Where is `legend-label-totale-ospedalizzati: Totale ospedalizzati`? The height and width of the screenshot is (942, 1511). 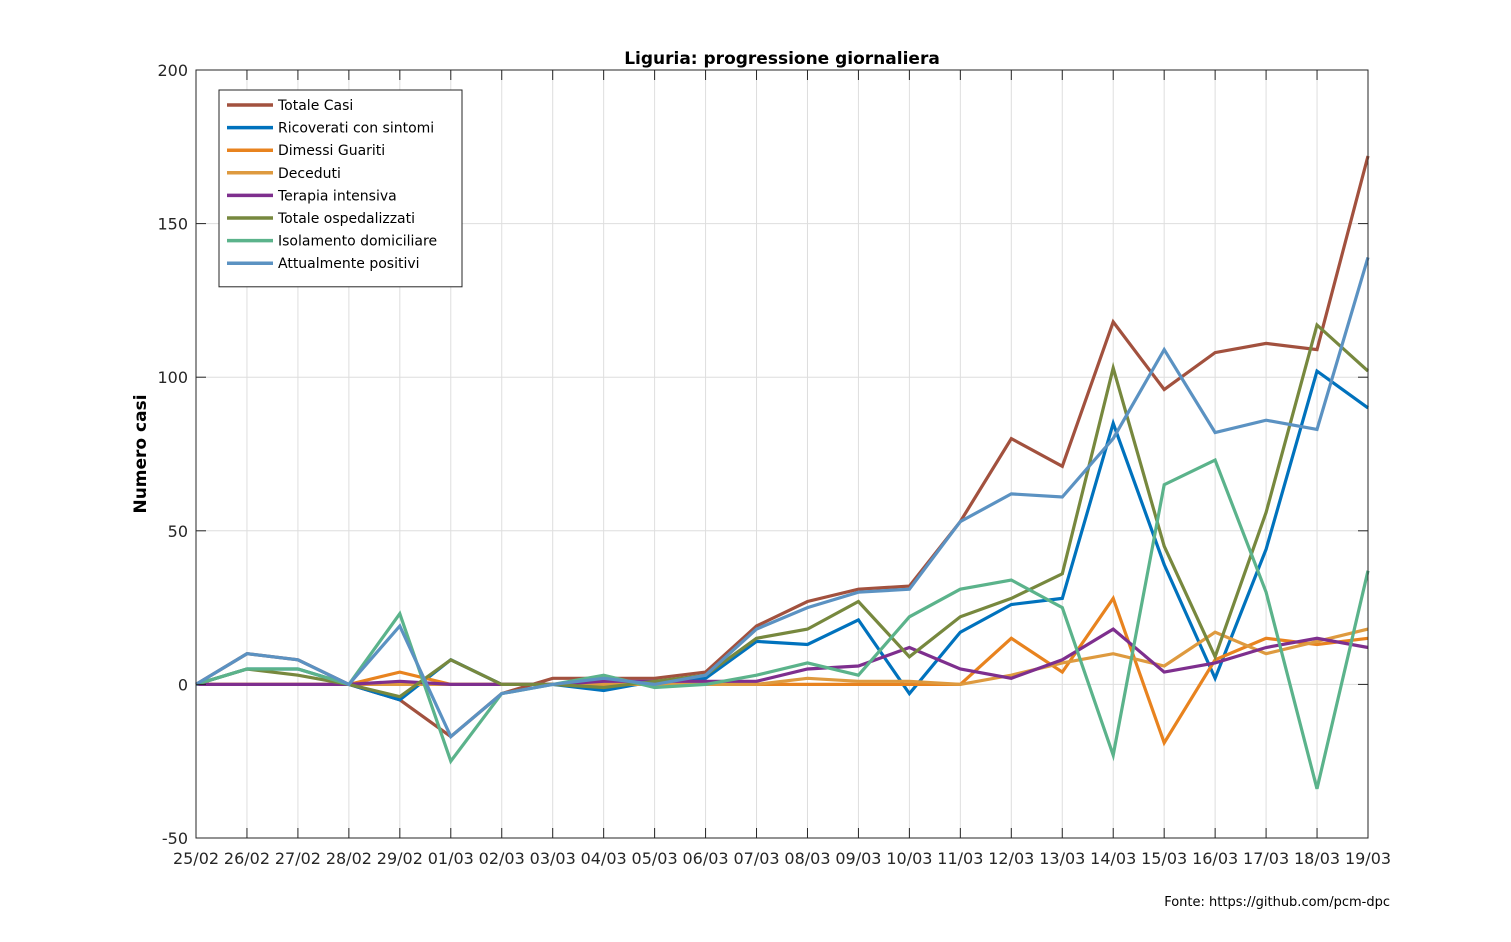 legend-label-totale-ospedalizzati: Totale ospedalizzati is located at coordinates (346, 219).